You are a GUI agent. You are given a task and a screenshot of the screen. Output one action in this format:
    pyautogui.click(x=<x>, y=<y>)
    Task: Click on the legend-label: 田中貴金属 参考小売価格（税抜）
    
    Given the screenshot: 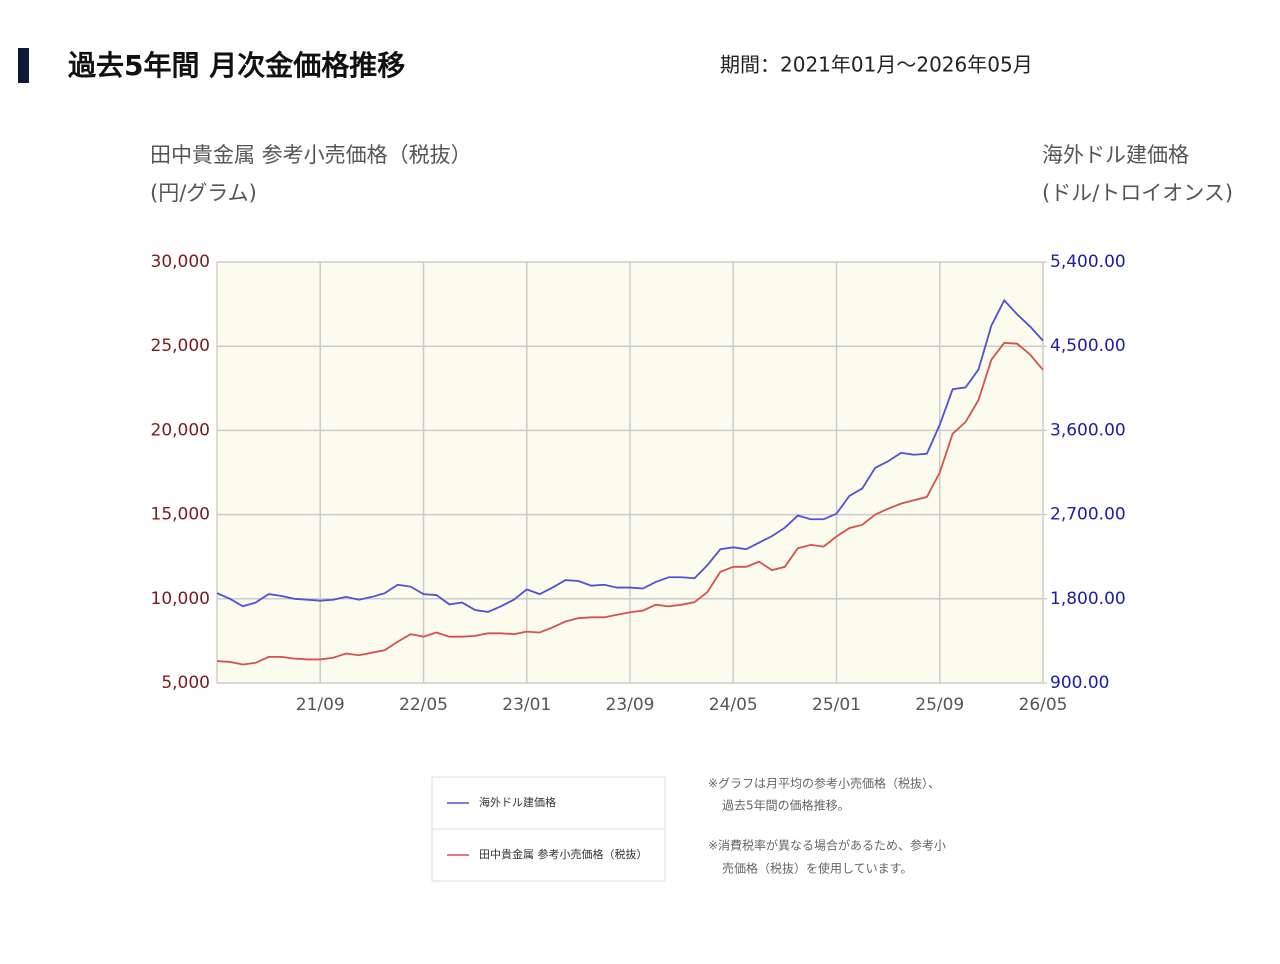 What is the action you would take?
    pyautogui.click(x=563, y=854)
    